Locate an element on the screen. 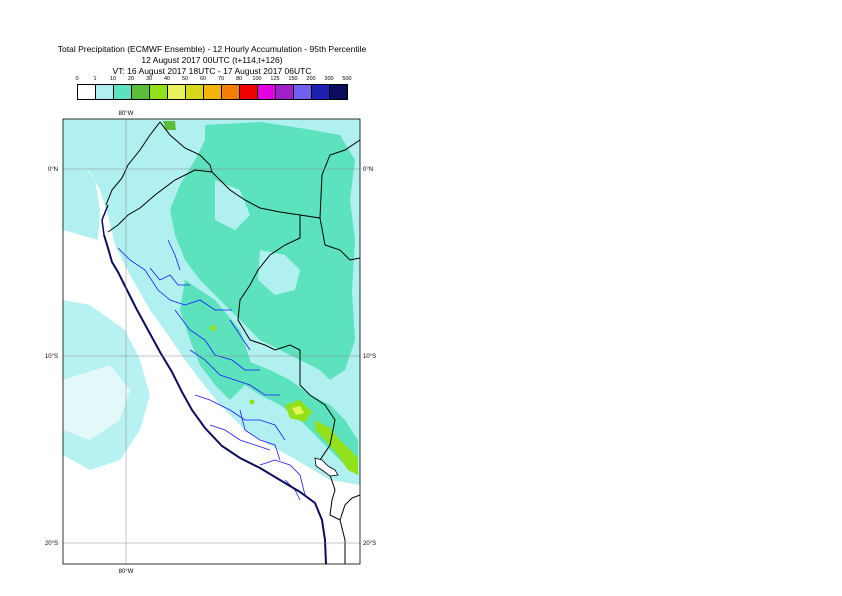 This screenshot has height=596, width=842. colorbar-tick-label: 80 is located at coordinates (239, 79).